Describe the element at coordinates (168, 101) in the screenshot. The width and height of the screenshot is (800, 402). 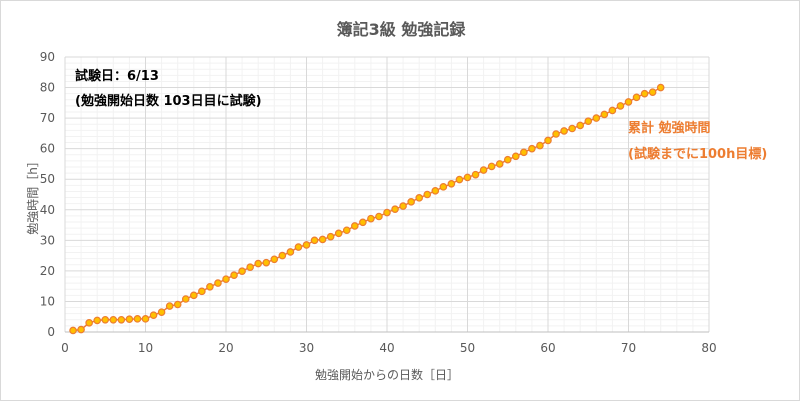
I see `annotation-exam-day-note: (勉強開始日数 103日目に試験)` at that location.